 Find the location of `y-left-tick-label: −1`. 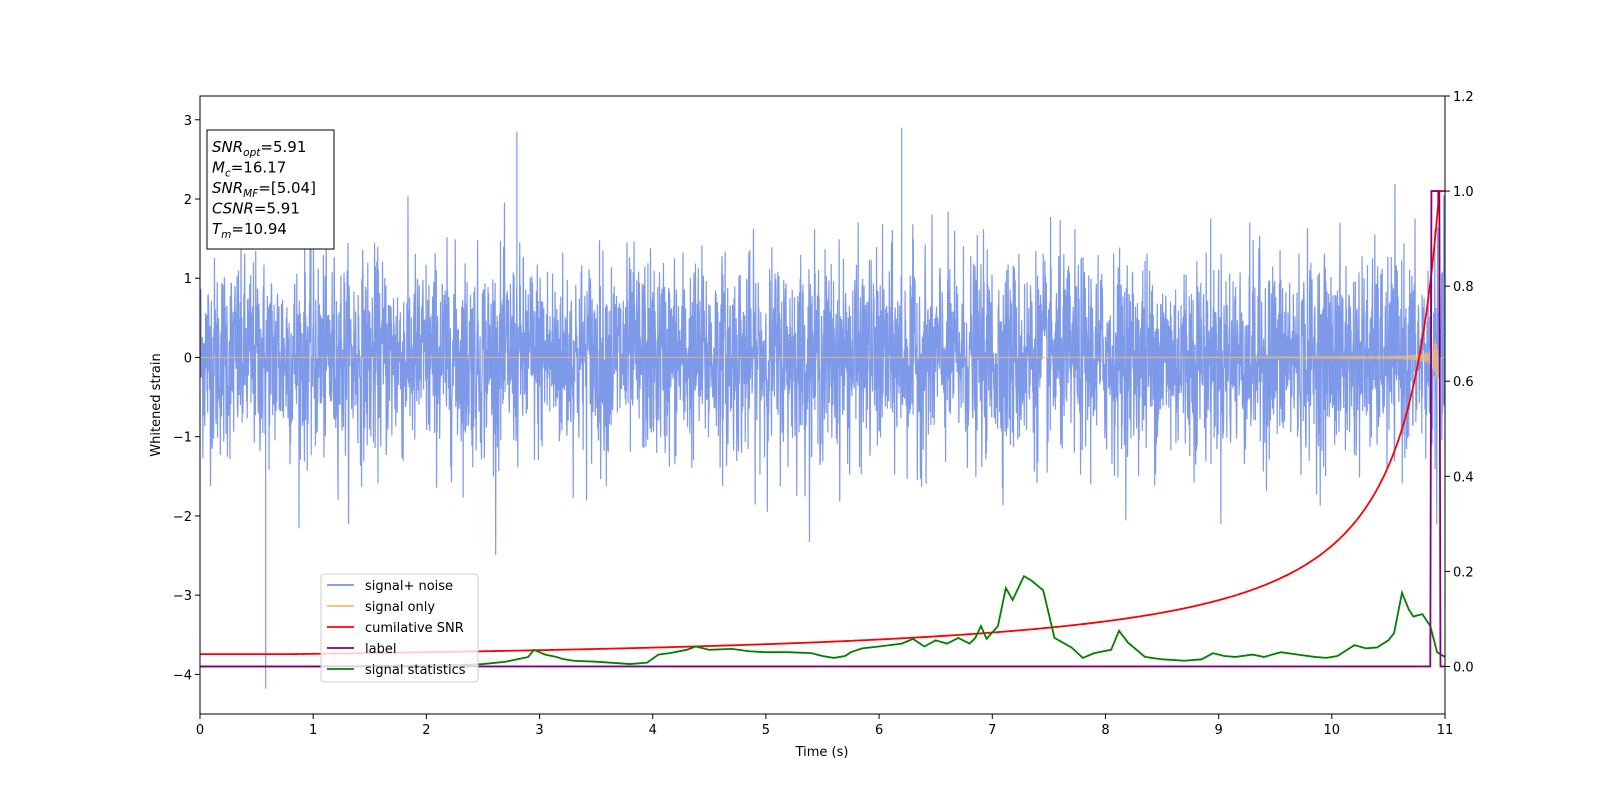

y-left-tick-label: −1 is located at coordinates (182, 438).